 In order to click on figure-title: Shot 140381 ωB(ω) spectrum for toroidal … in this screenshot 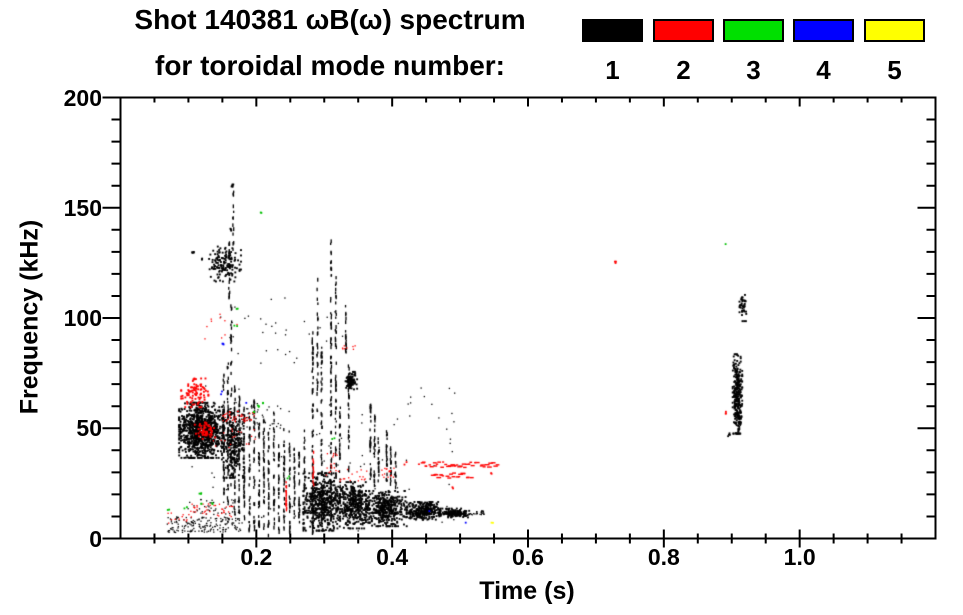, I will do `click(330, 42)`.